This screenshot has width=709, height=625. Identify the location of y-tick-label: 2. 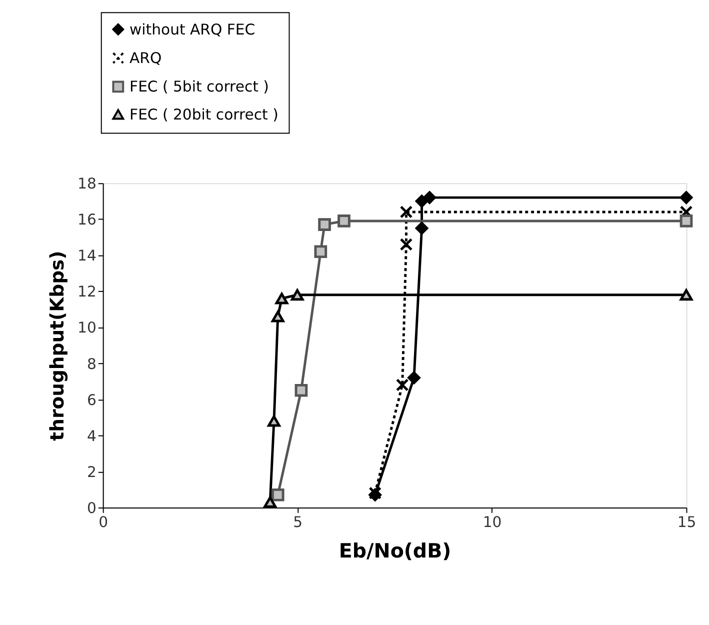
(91, 472).